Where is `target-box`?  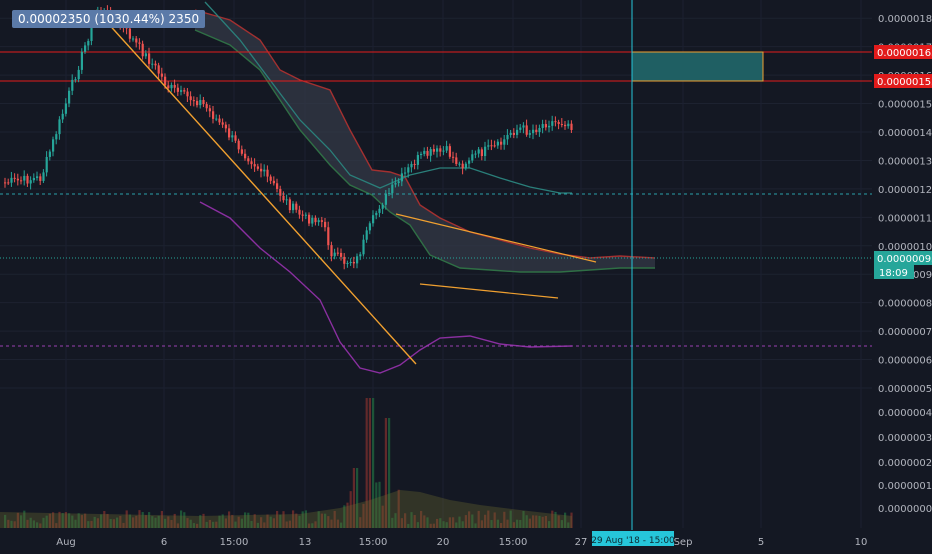
target-box is located at coordinates (697, 66).